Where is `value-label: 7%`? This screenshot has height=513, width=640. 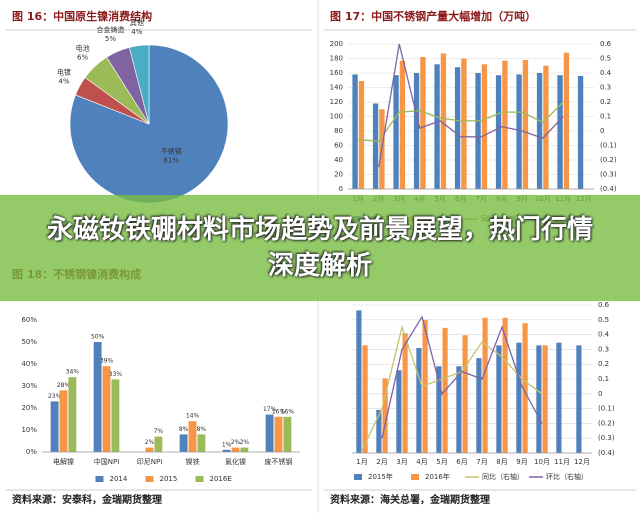
value-label: 7% is located at coordinates (159, 431).